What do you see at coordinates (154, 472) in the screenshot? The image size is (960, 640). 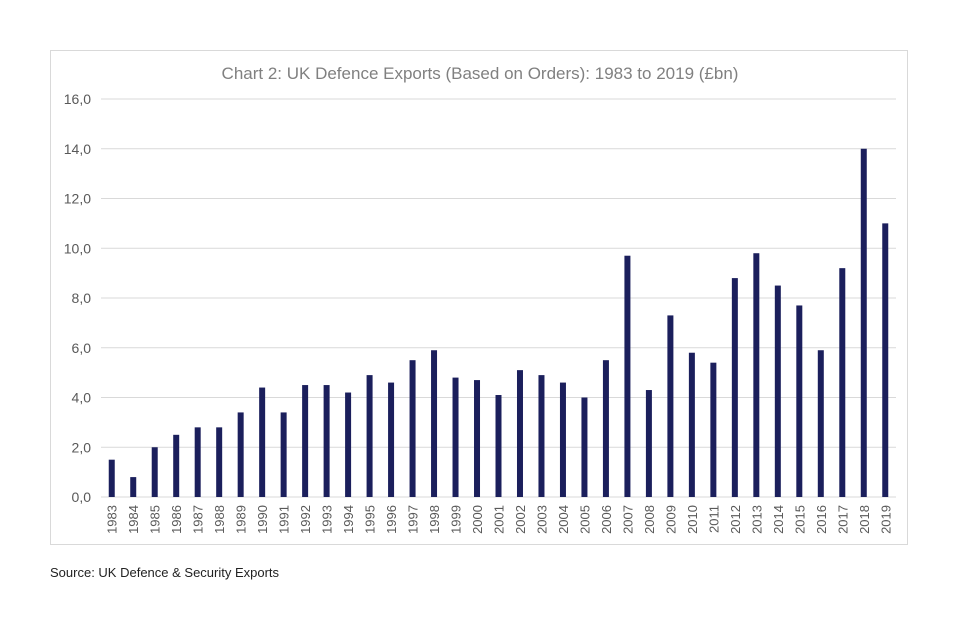 I see `bar-1985` at bounding box center [154, 472].